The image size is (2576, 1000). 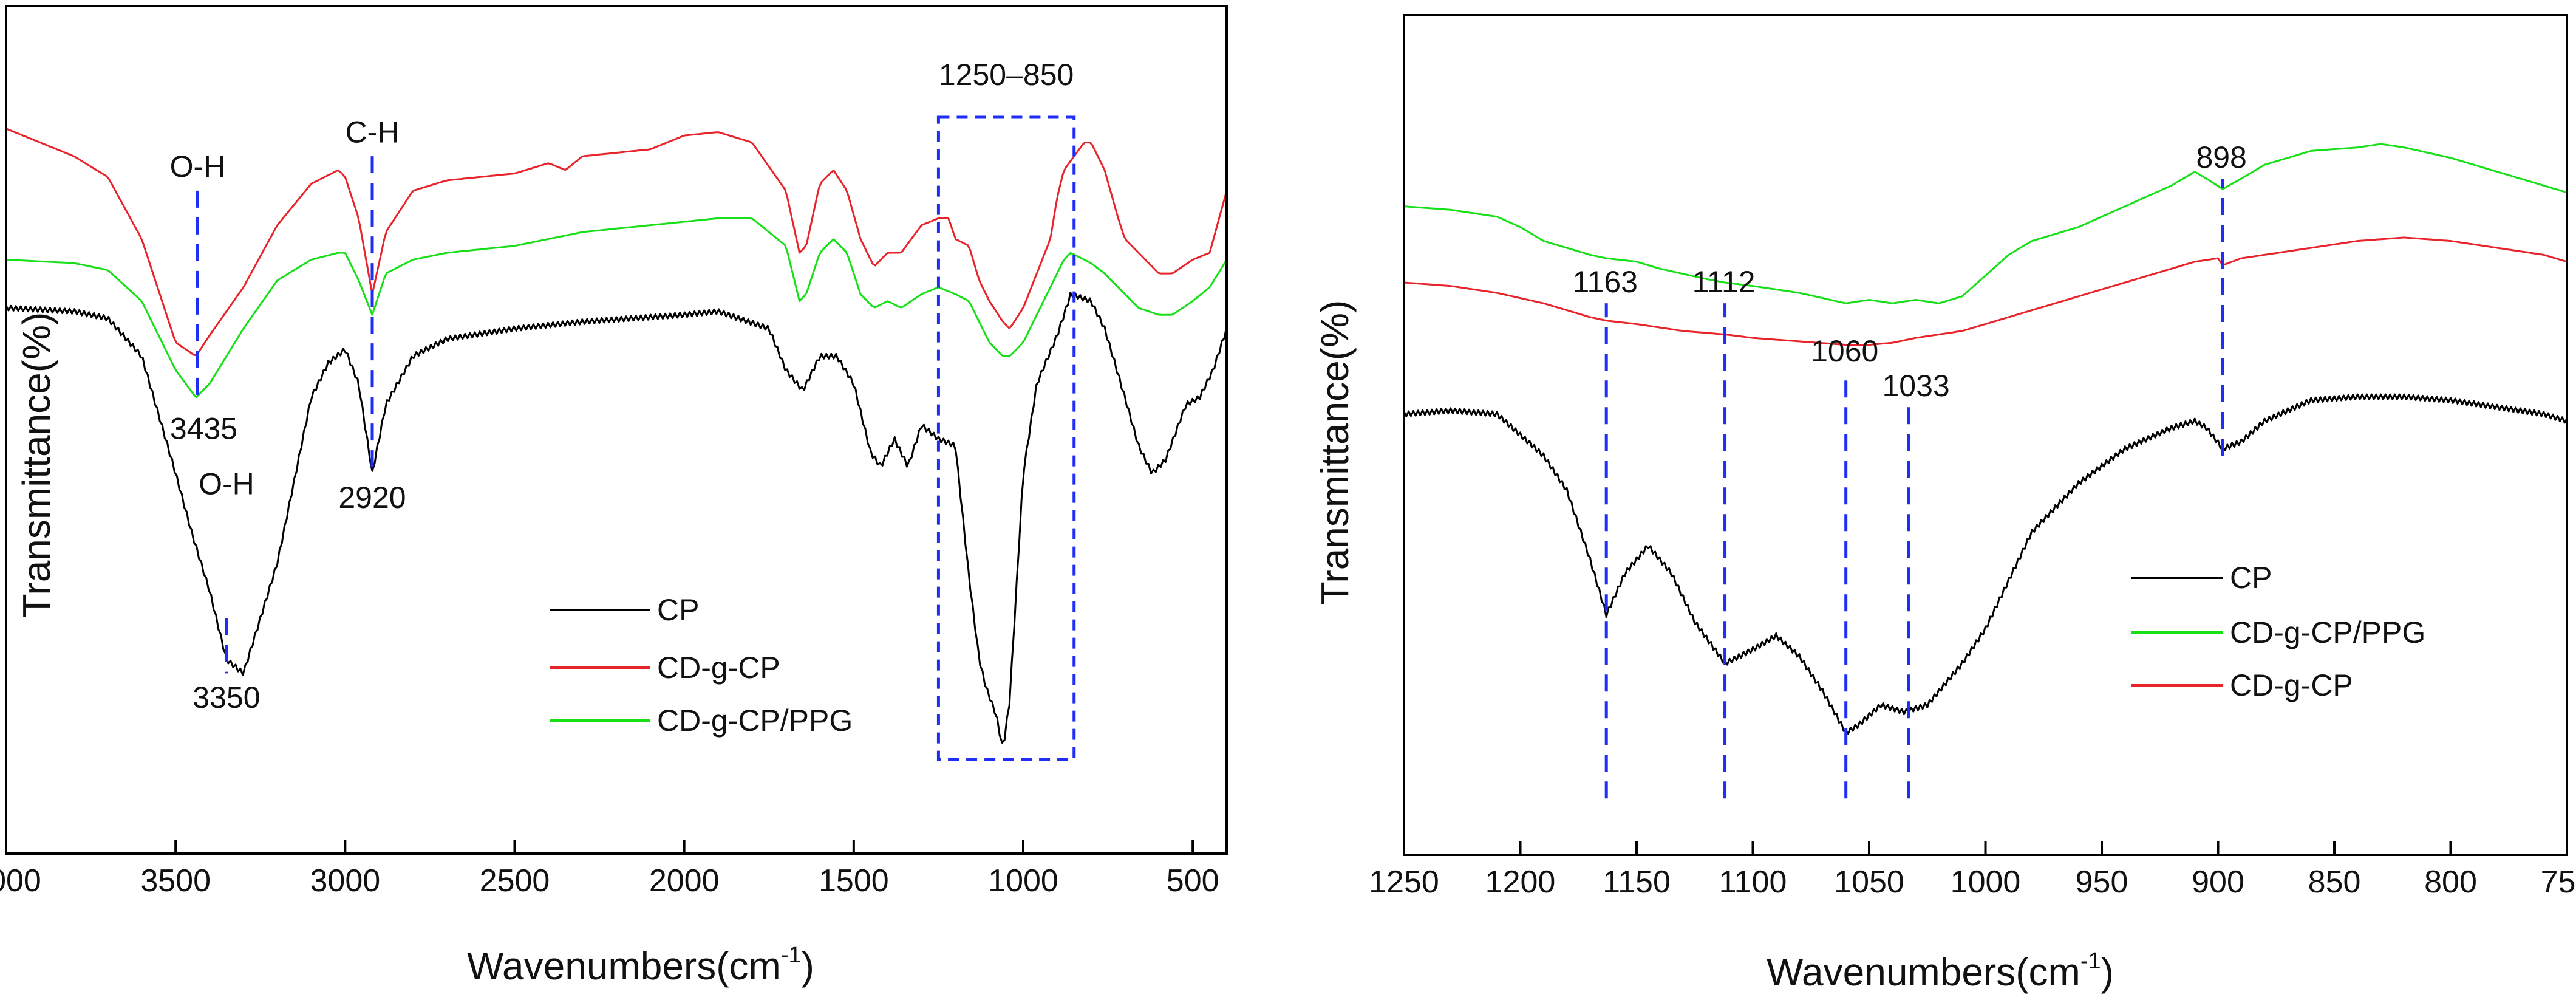 I want to click on x-tick-label-2500: 2500, so click(x=515, y=881).